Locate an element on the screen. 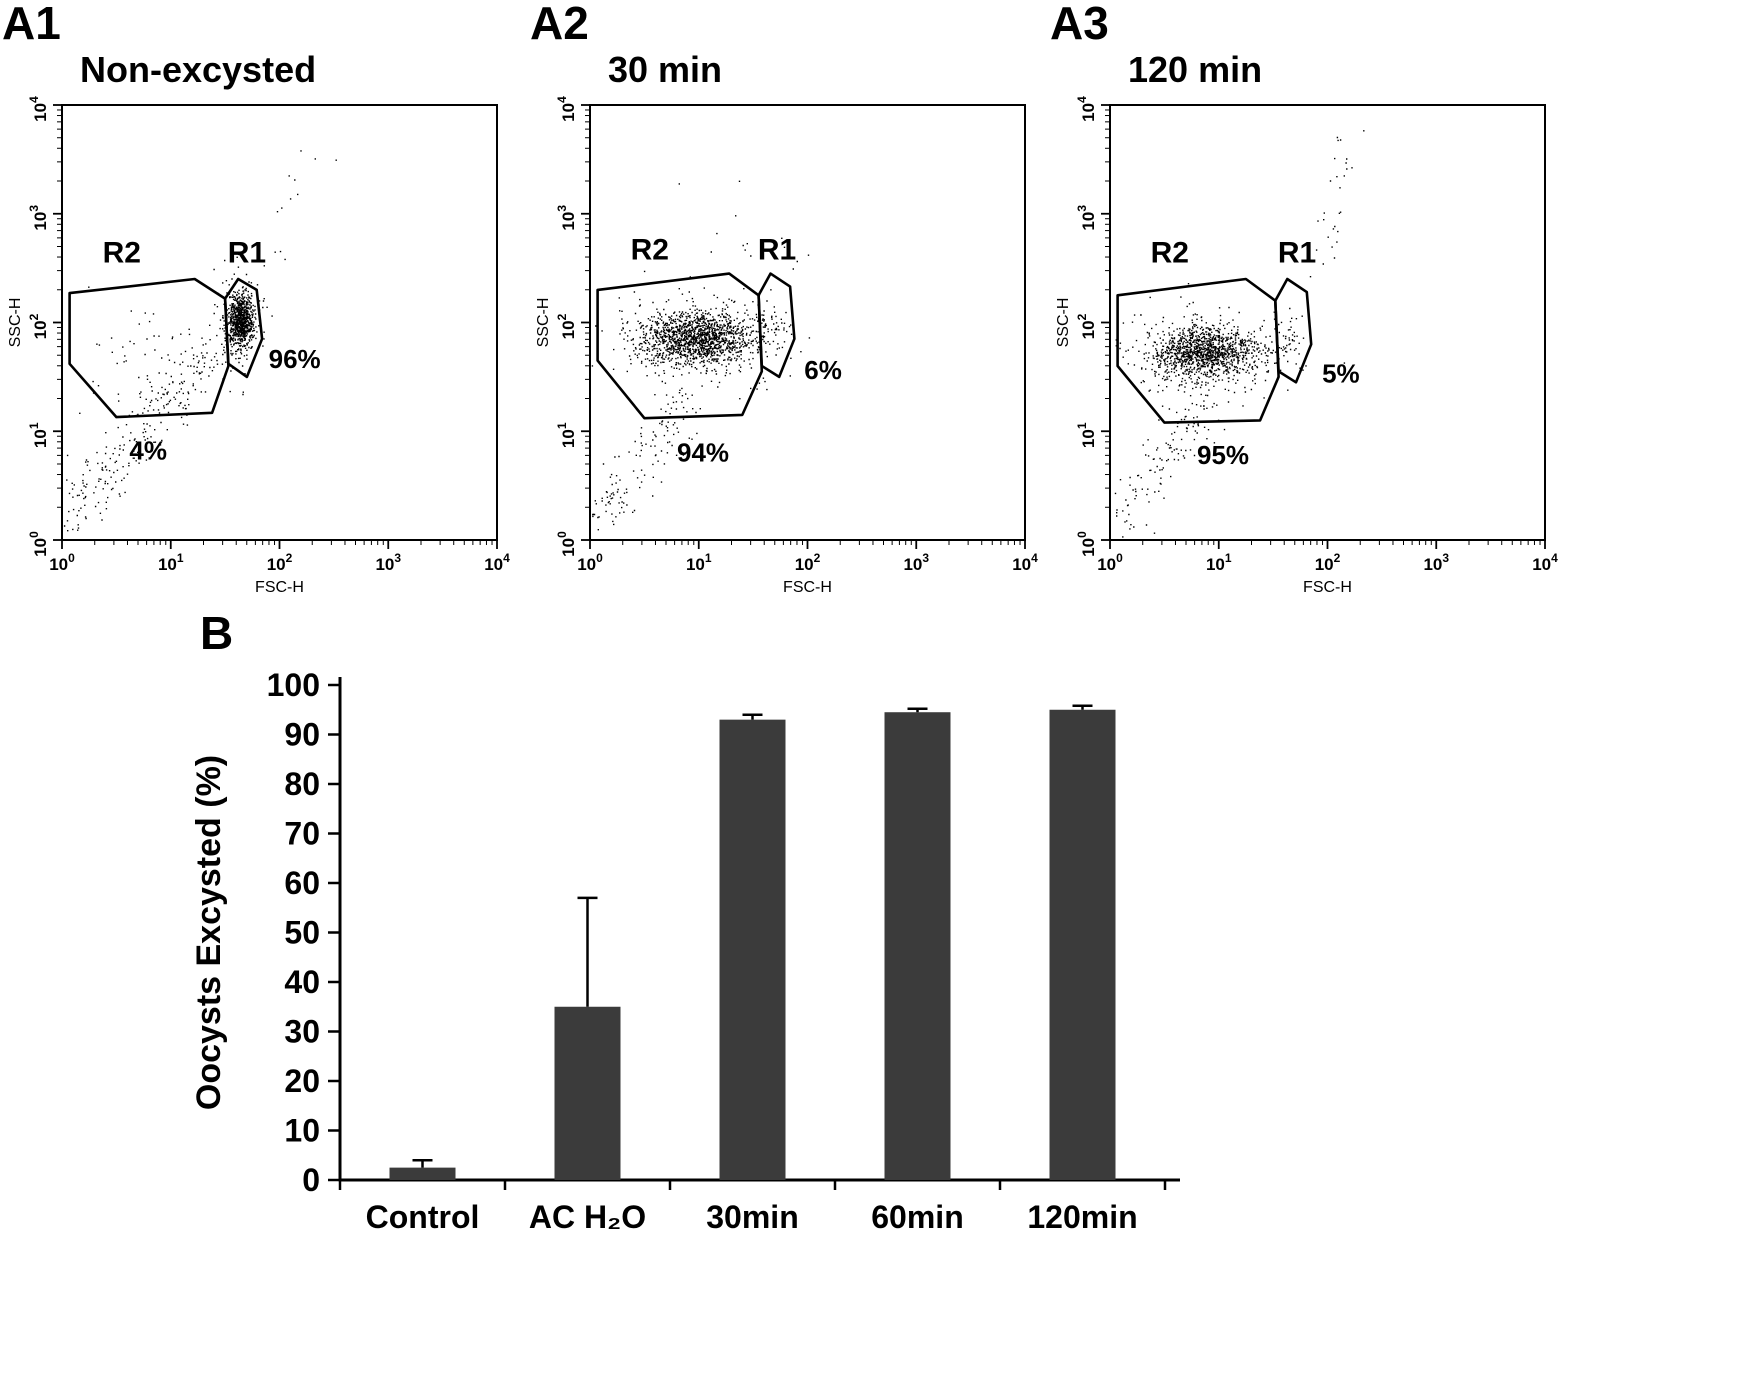  gate-percent-r2: 4% is located at coordinates (148, 451).